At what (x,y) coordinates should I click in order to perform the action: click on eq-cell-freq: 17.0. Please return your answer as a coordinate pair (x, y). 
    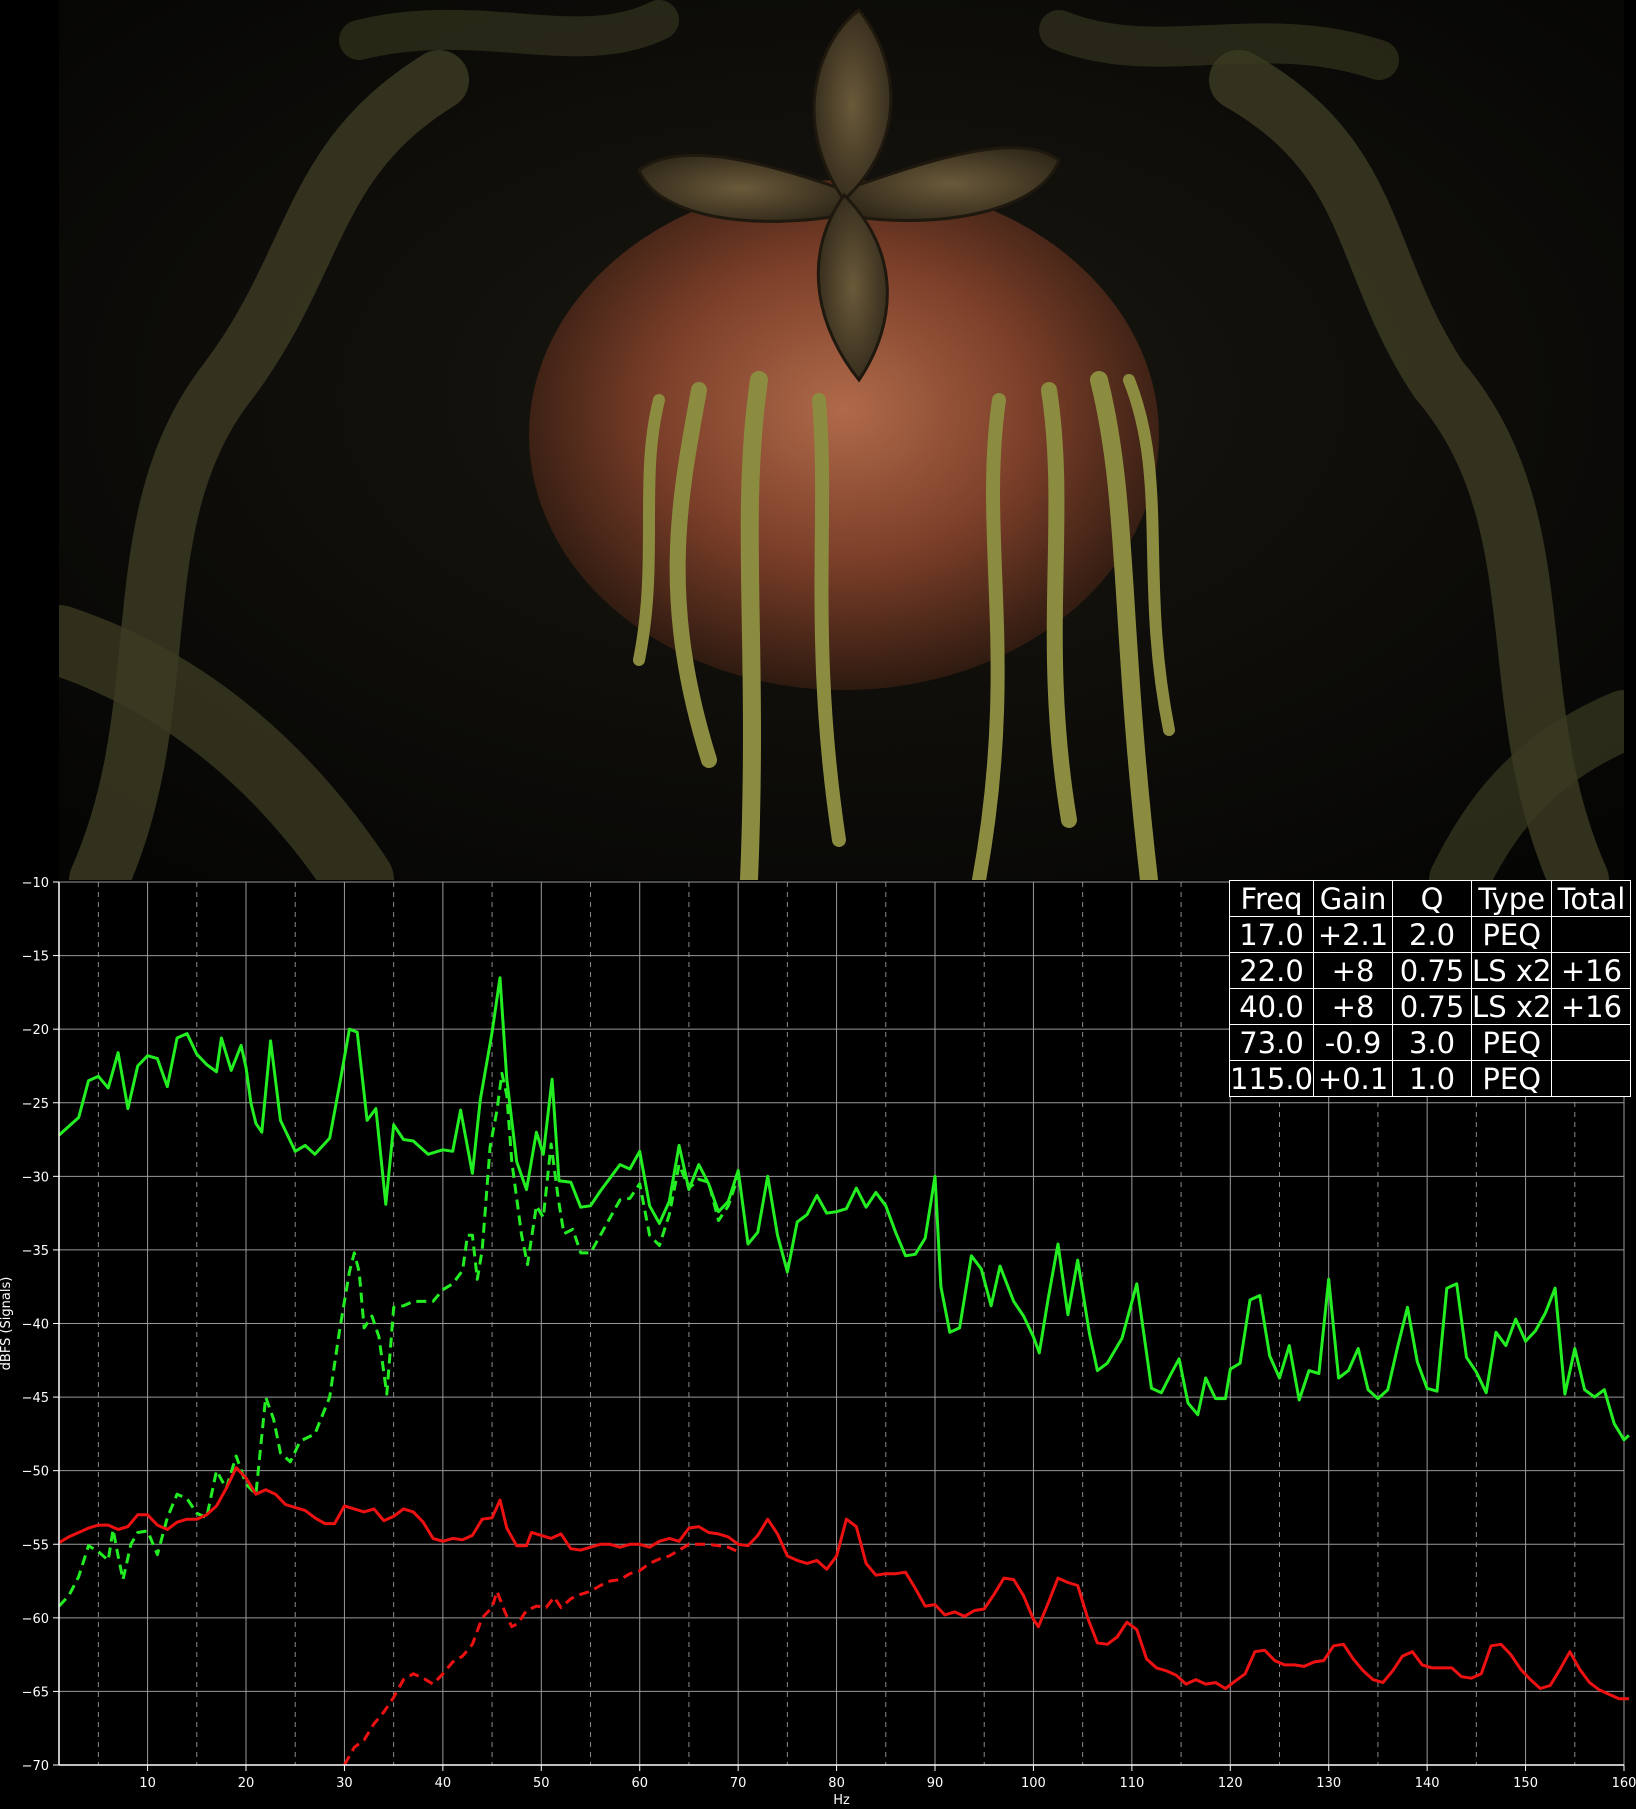
    Looking at the image, I should click on (1271, 934).